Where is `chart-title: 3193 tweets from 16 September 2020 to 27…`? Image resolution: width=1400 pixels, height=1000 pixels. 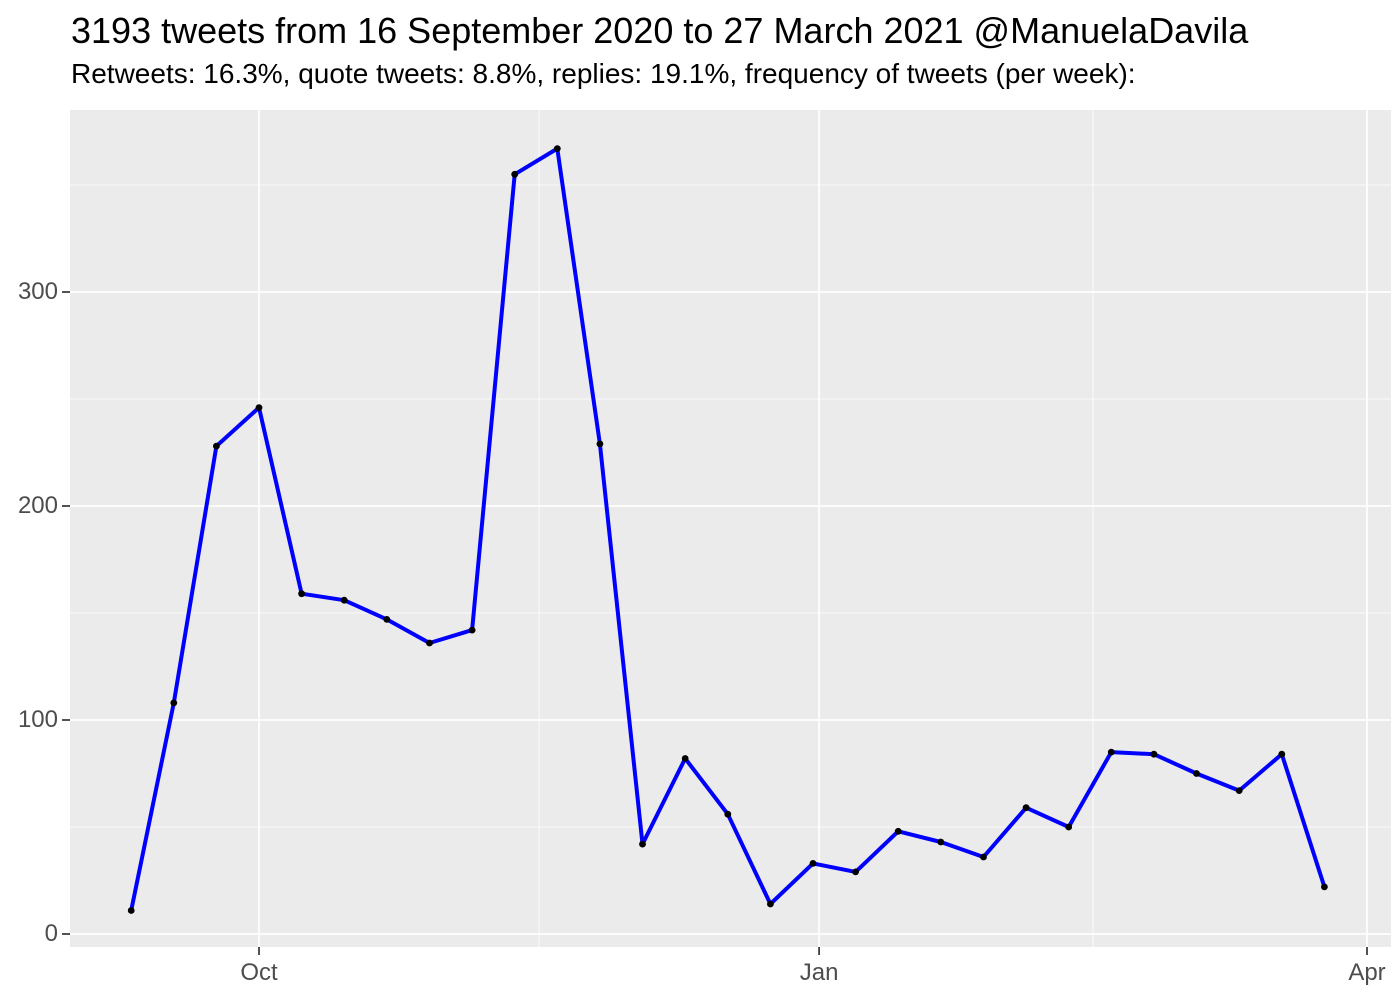 chart-title: 3193 tweets from 16 September 2020 to 27… is located at coordinates (660, 30).